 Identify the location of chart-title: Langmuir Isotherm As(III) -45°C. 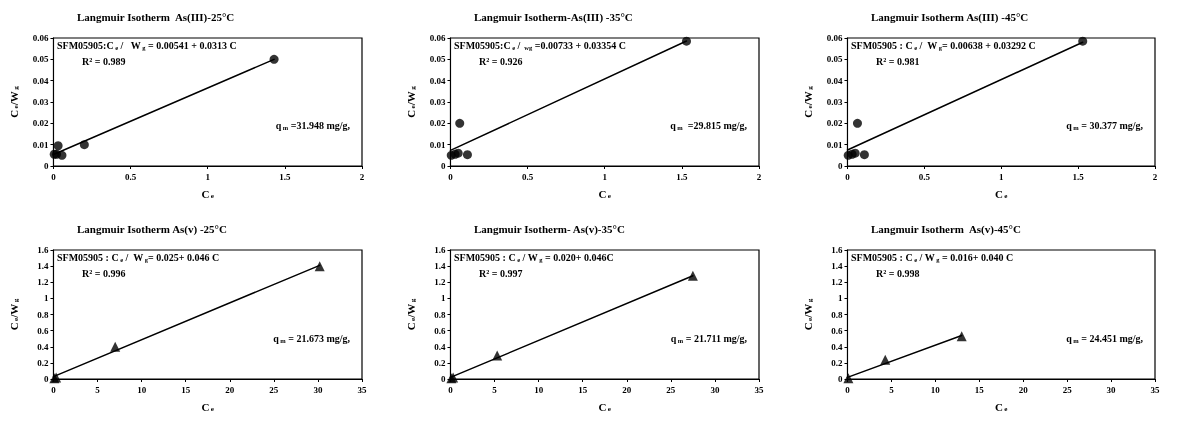
(950, 17).